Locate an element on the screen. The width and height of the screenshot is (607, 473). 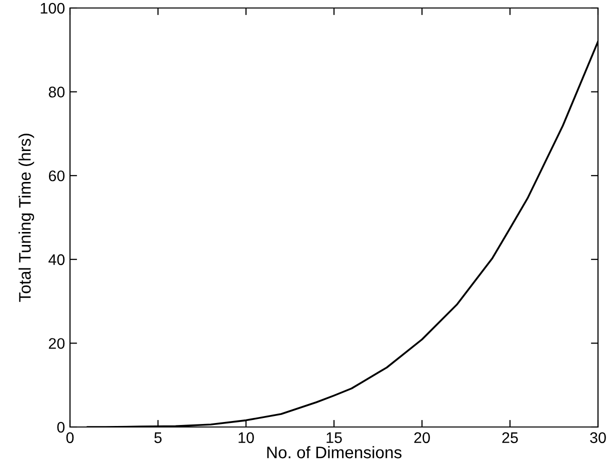
x-tick-label: 30 is located at coordinates (598, 438).